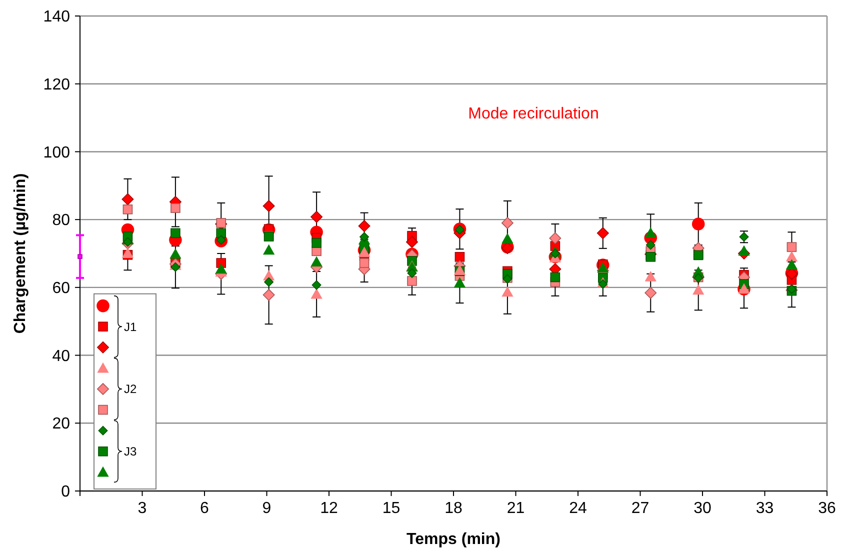  Describe the element at coordinates (56, 85) in the screenshot. I see `y-tick-label: 120` at that location.